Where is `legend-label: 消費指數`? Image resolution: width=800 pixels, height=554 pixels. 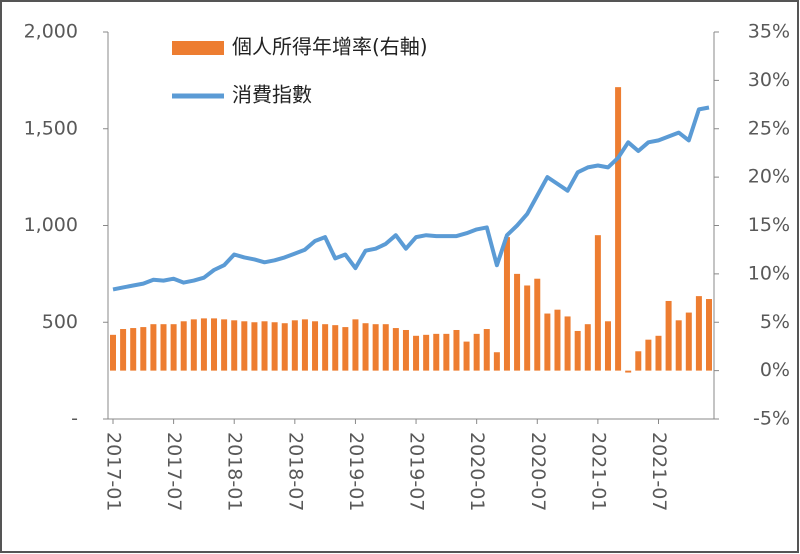 legend-label: 消費指數 is located at coordinates (272, 95).